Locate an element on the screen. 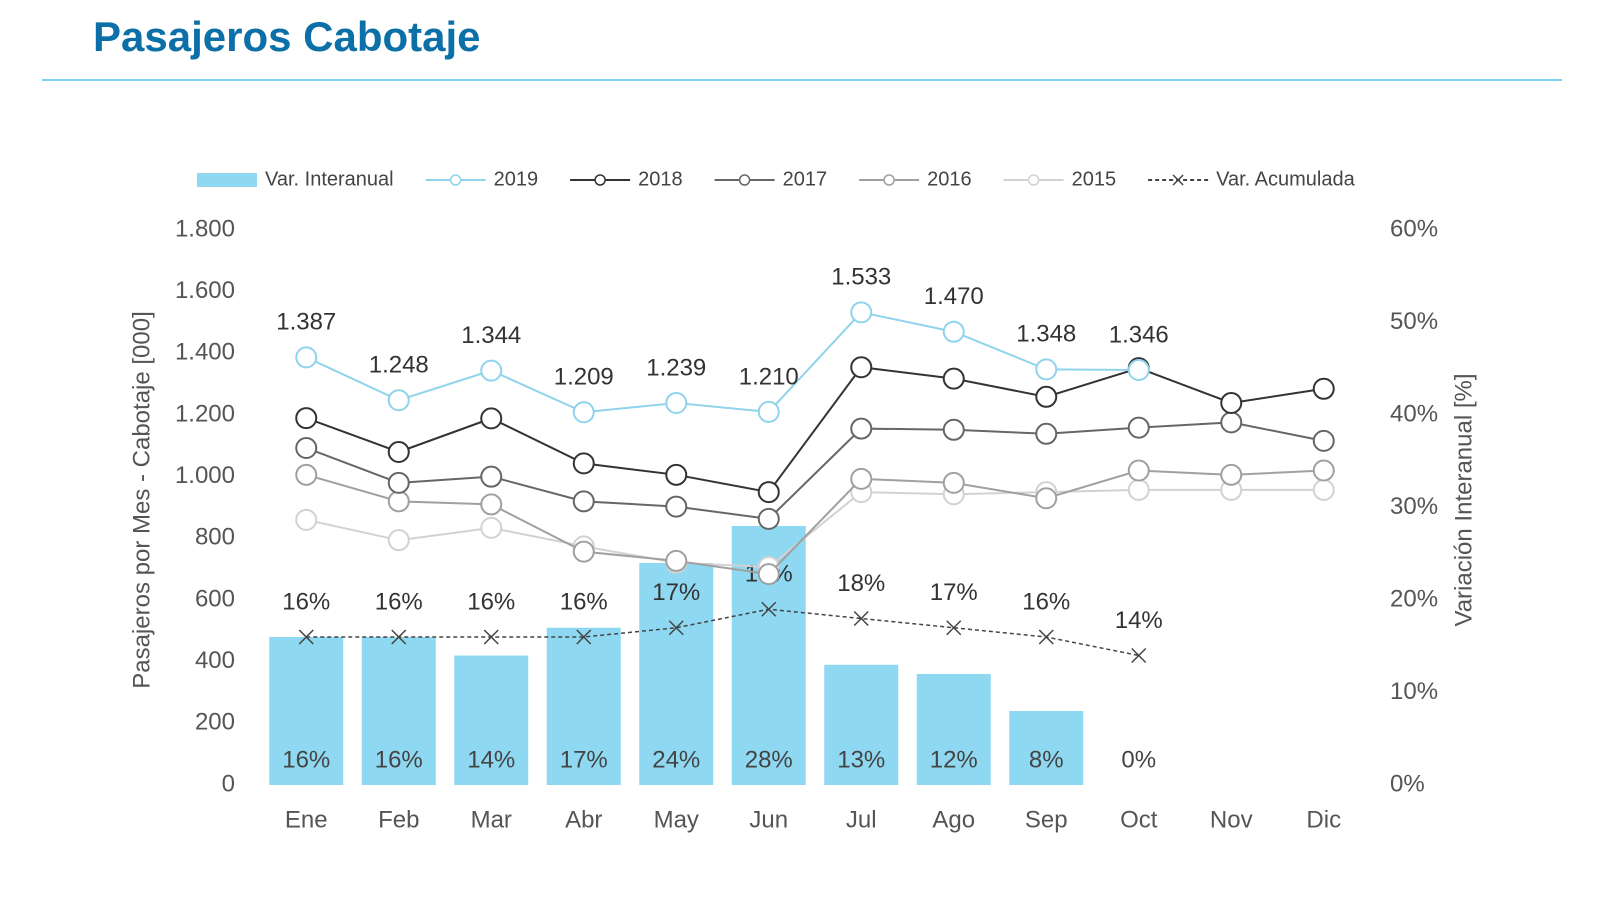 Image resolution: width=1600 pixels, height=900 pixels. y-tick-label: 1.000 is located at coordinates (205, 475).